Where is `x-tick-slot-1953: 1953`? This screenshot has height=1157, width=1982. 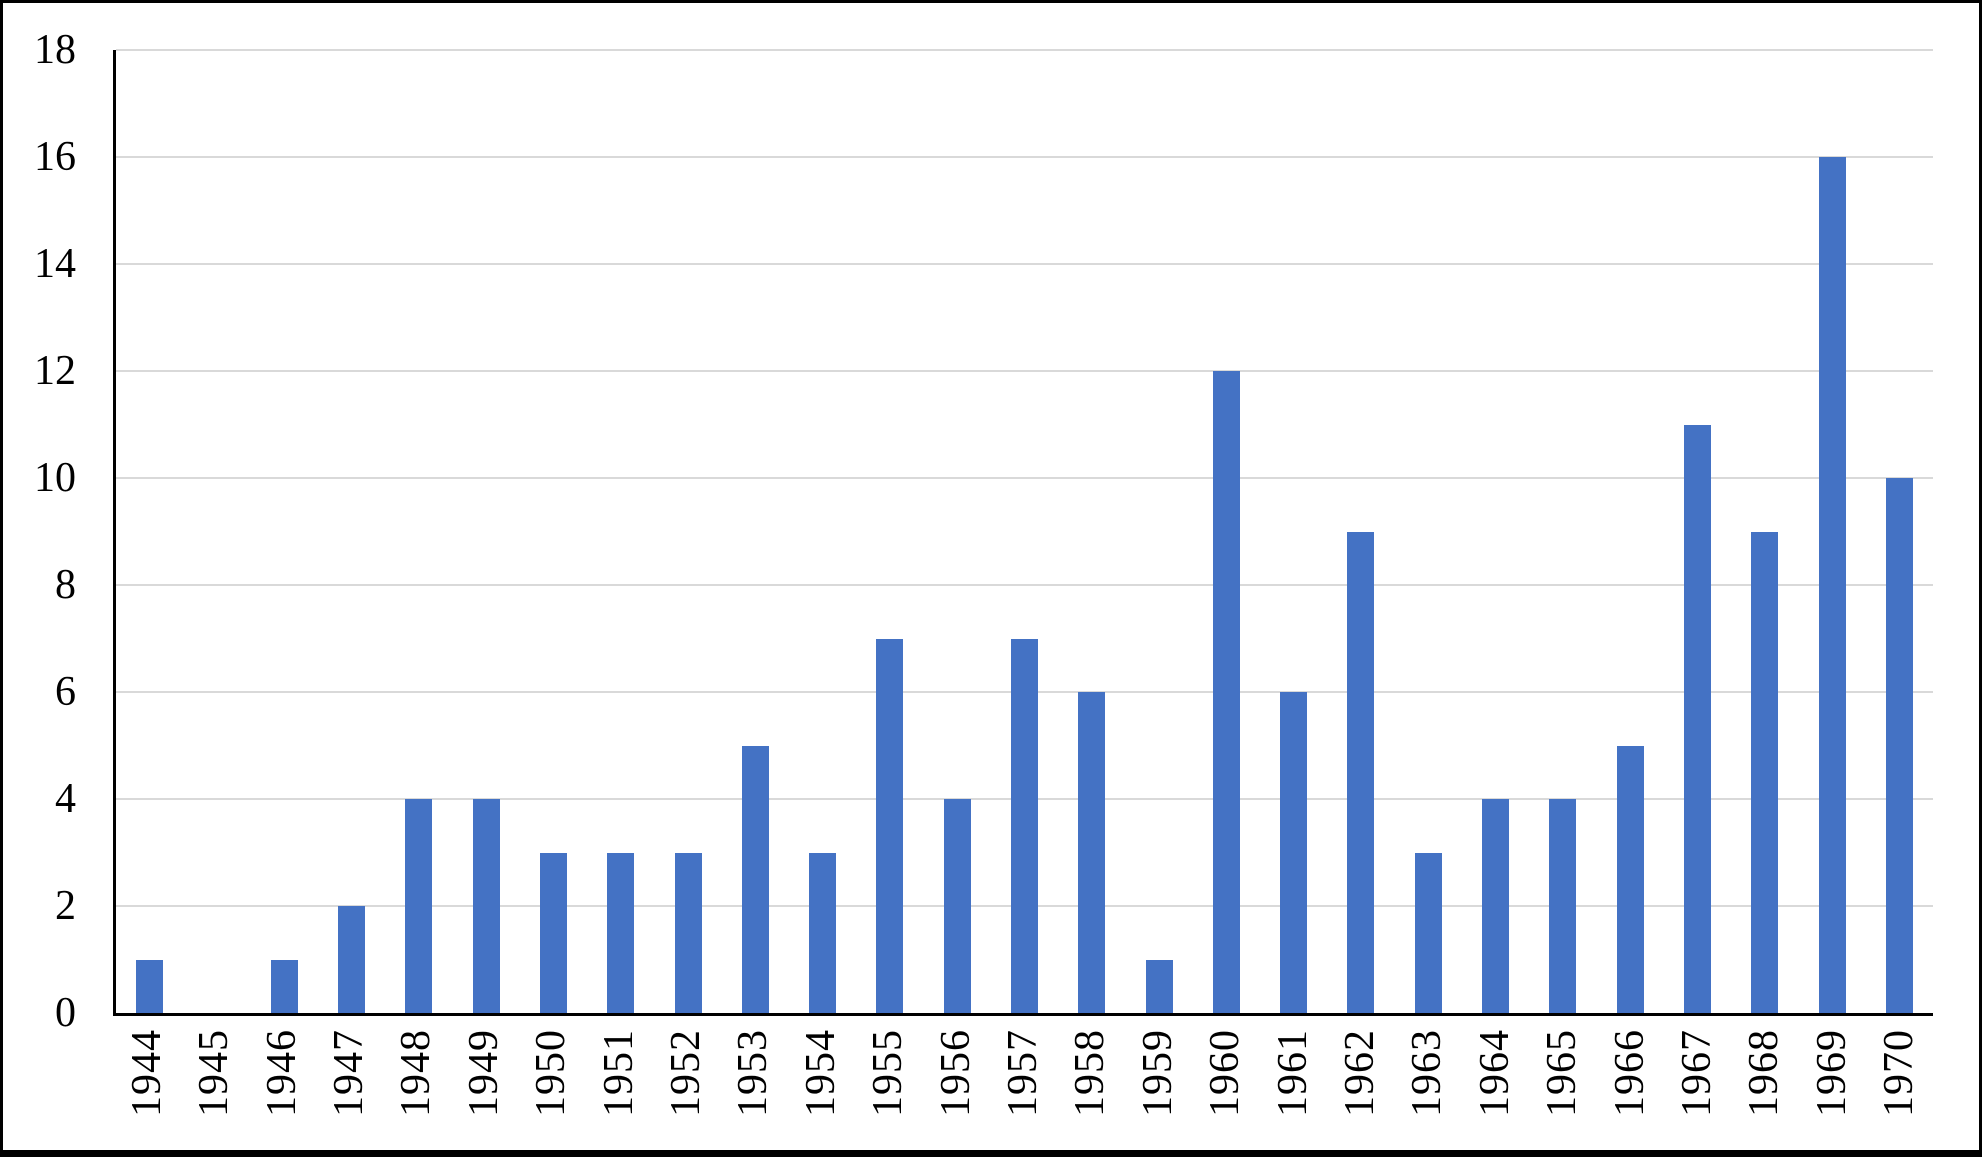 x-tick-slot-1953: 1953 is located at coordinates (753, 1073).